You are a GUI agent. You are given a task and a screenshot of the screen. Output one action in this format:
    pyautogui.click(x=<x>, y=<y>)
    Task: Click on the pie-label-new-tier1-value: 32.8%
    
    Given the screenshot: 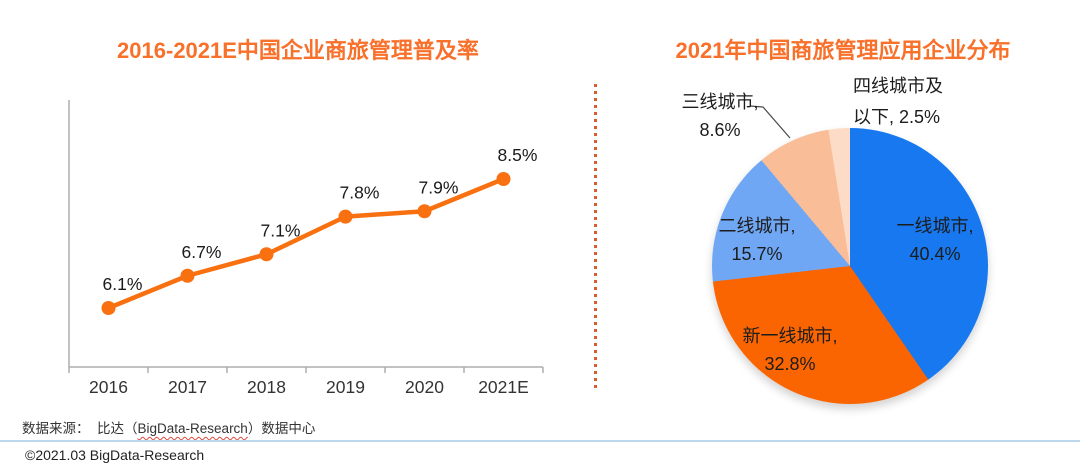 What is the action you would take?
    pyautogui.click(x=790, y=364)
    